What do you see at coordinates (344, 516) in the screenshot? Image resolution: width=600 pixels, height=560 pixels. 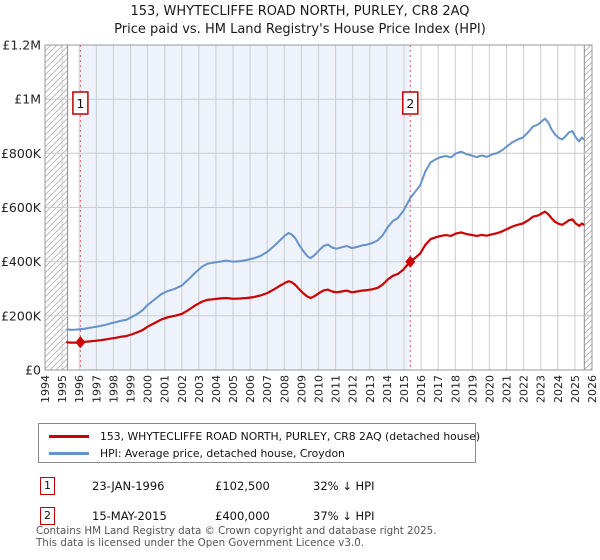 I see `transaction-2-hpi-delta: 37% ↓ HPI` at bounding box center [344, 516].